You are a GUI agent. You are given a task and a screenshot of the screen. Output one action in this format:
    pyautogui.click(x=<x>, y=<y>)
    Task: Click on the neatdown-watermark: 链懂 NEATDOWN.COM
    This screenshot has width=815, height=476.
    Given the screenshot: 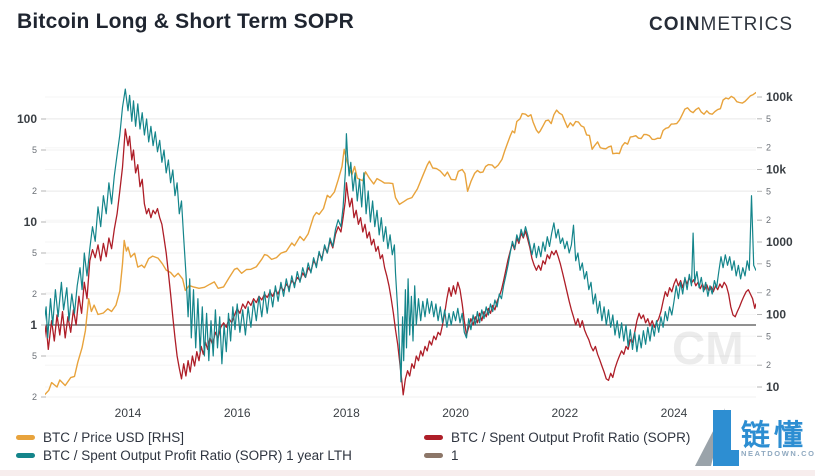 What is the action you would take?
    pyautogui.click(x=753, y=437)
    